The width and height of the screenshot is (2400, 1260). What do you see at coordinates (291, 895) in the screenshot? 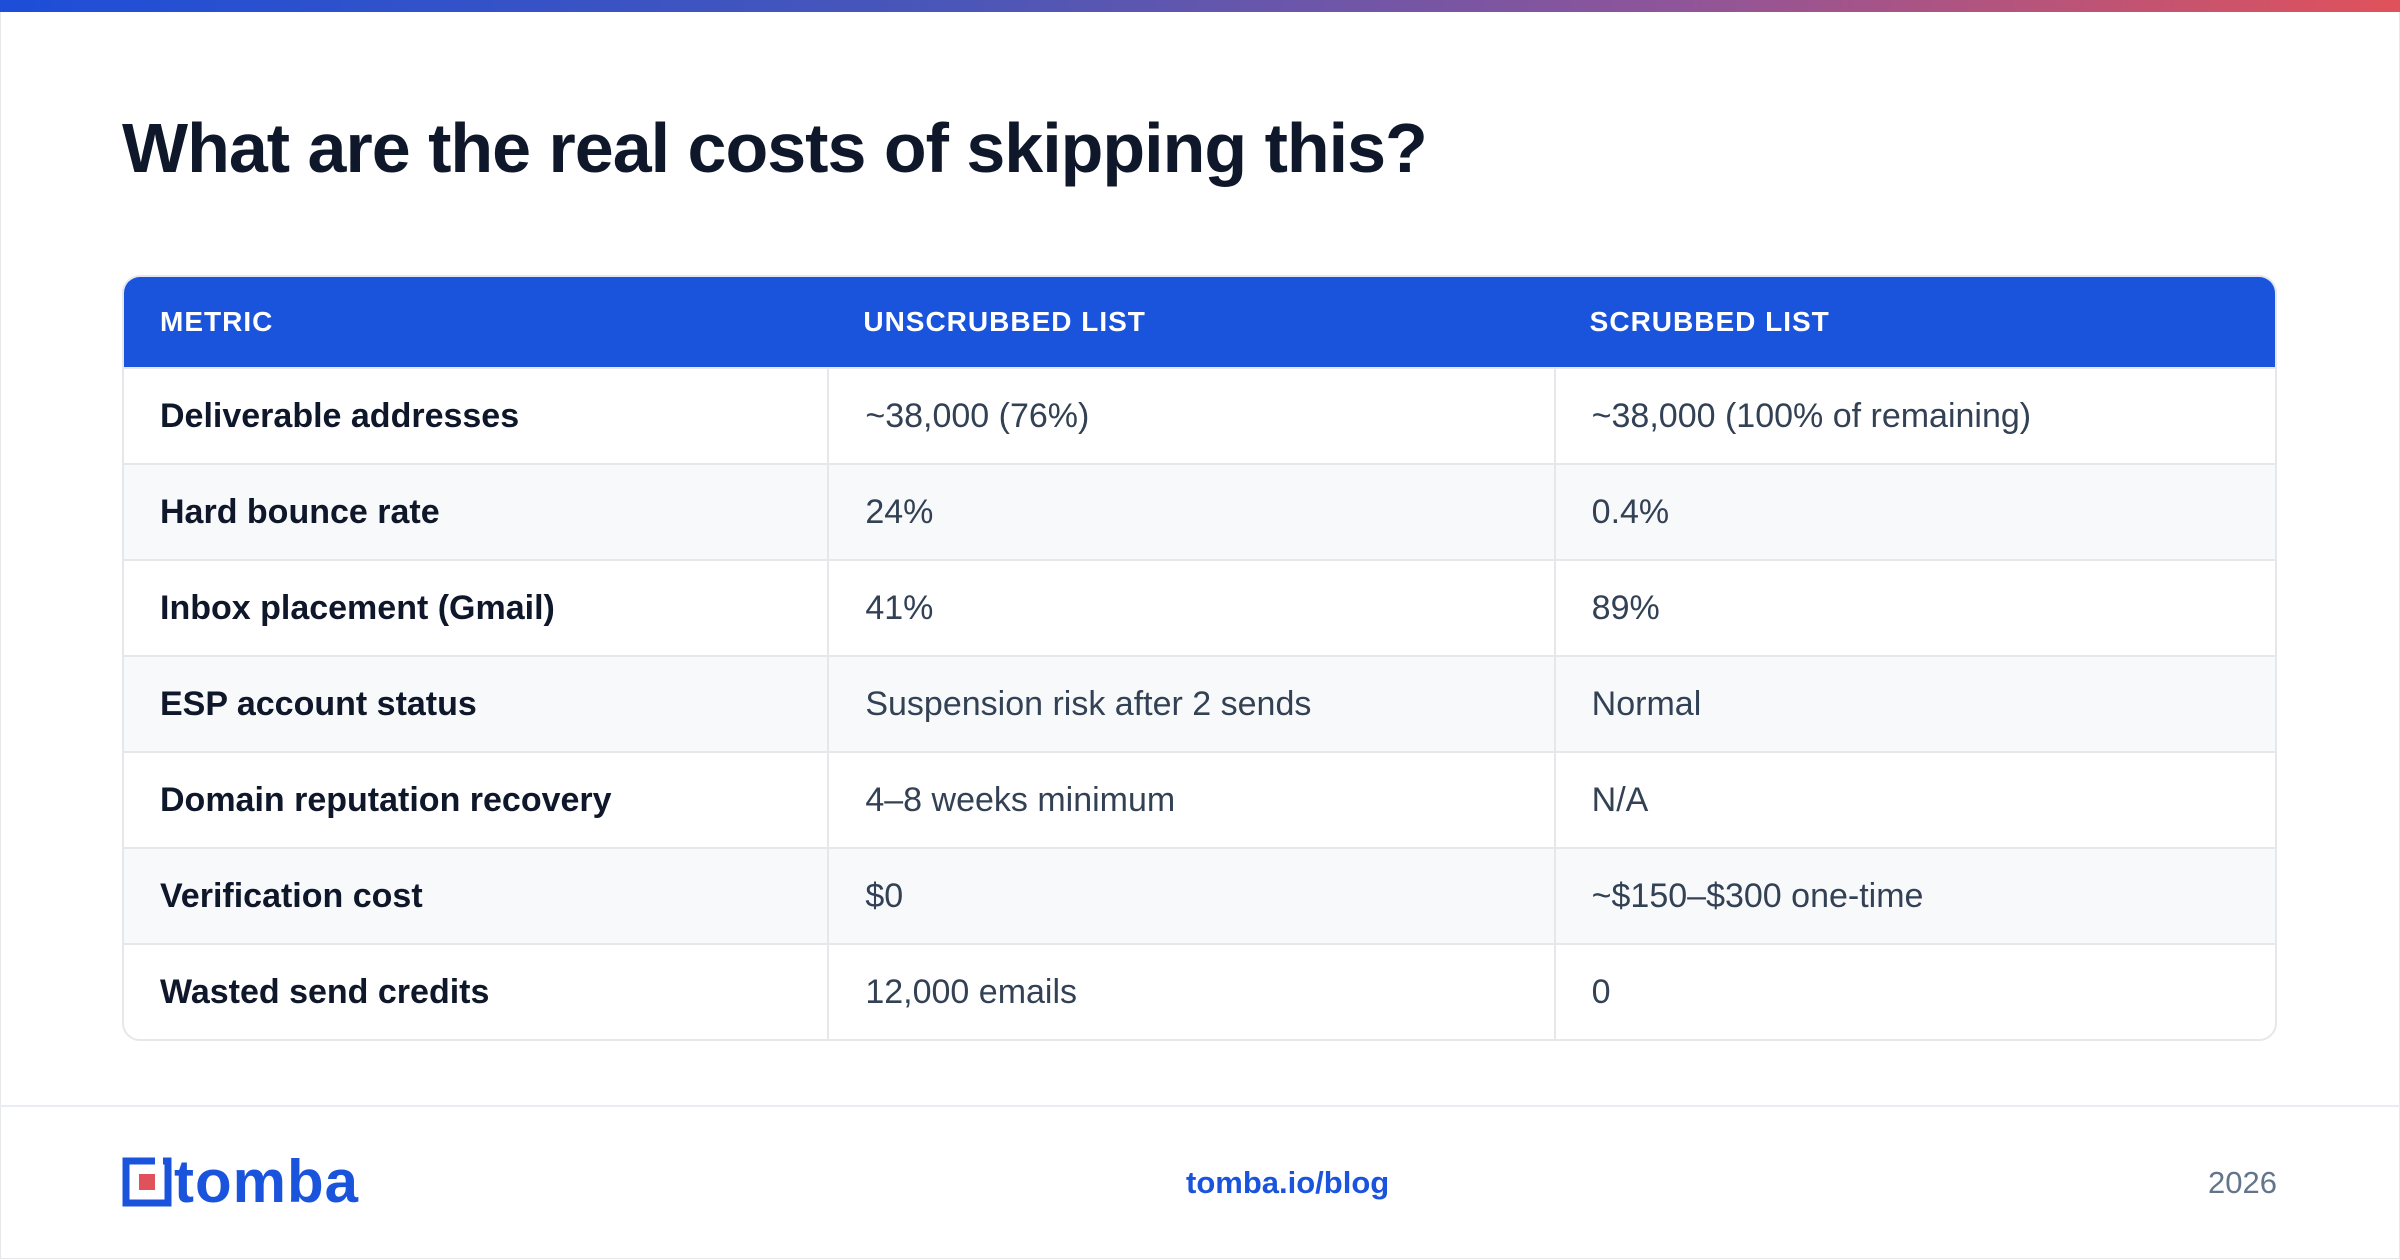
I see `metric-cell: Verification cost` at bounding box center [291, 895].